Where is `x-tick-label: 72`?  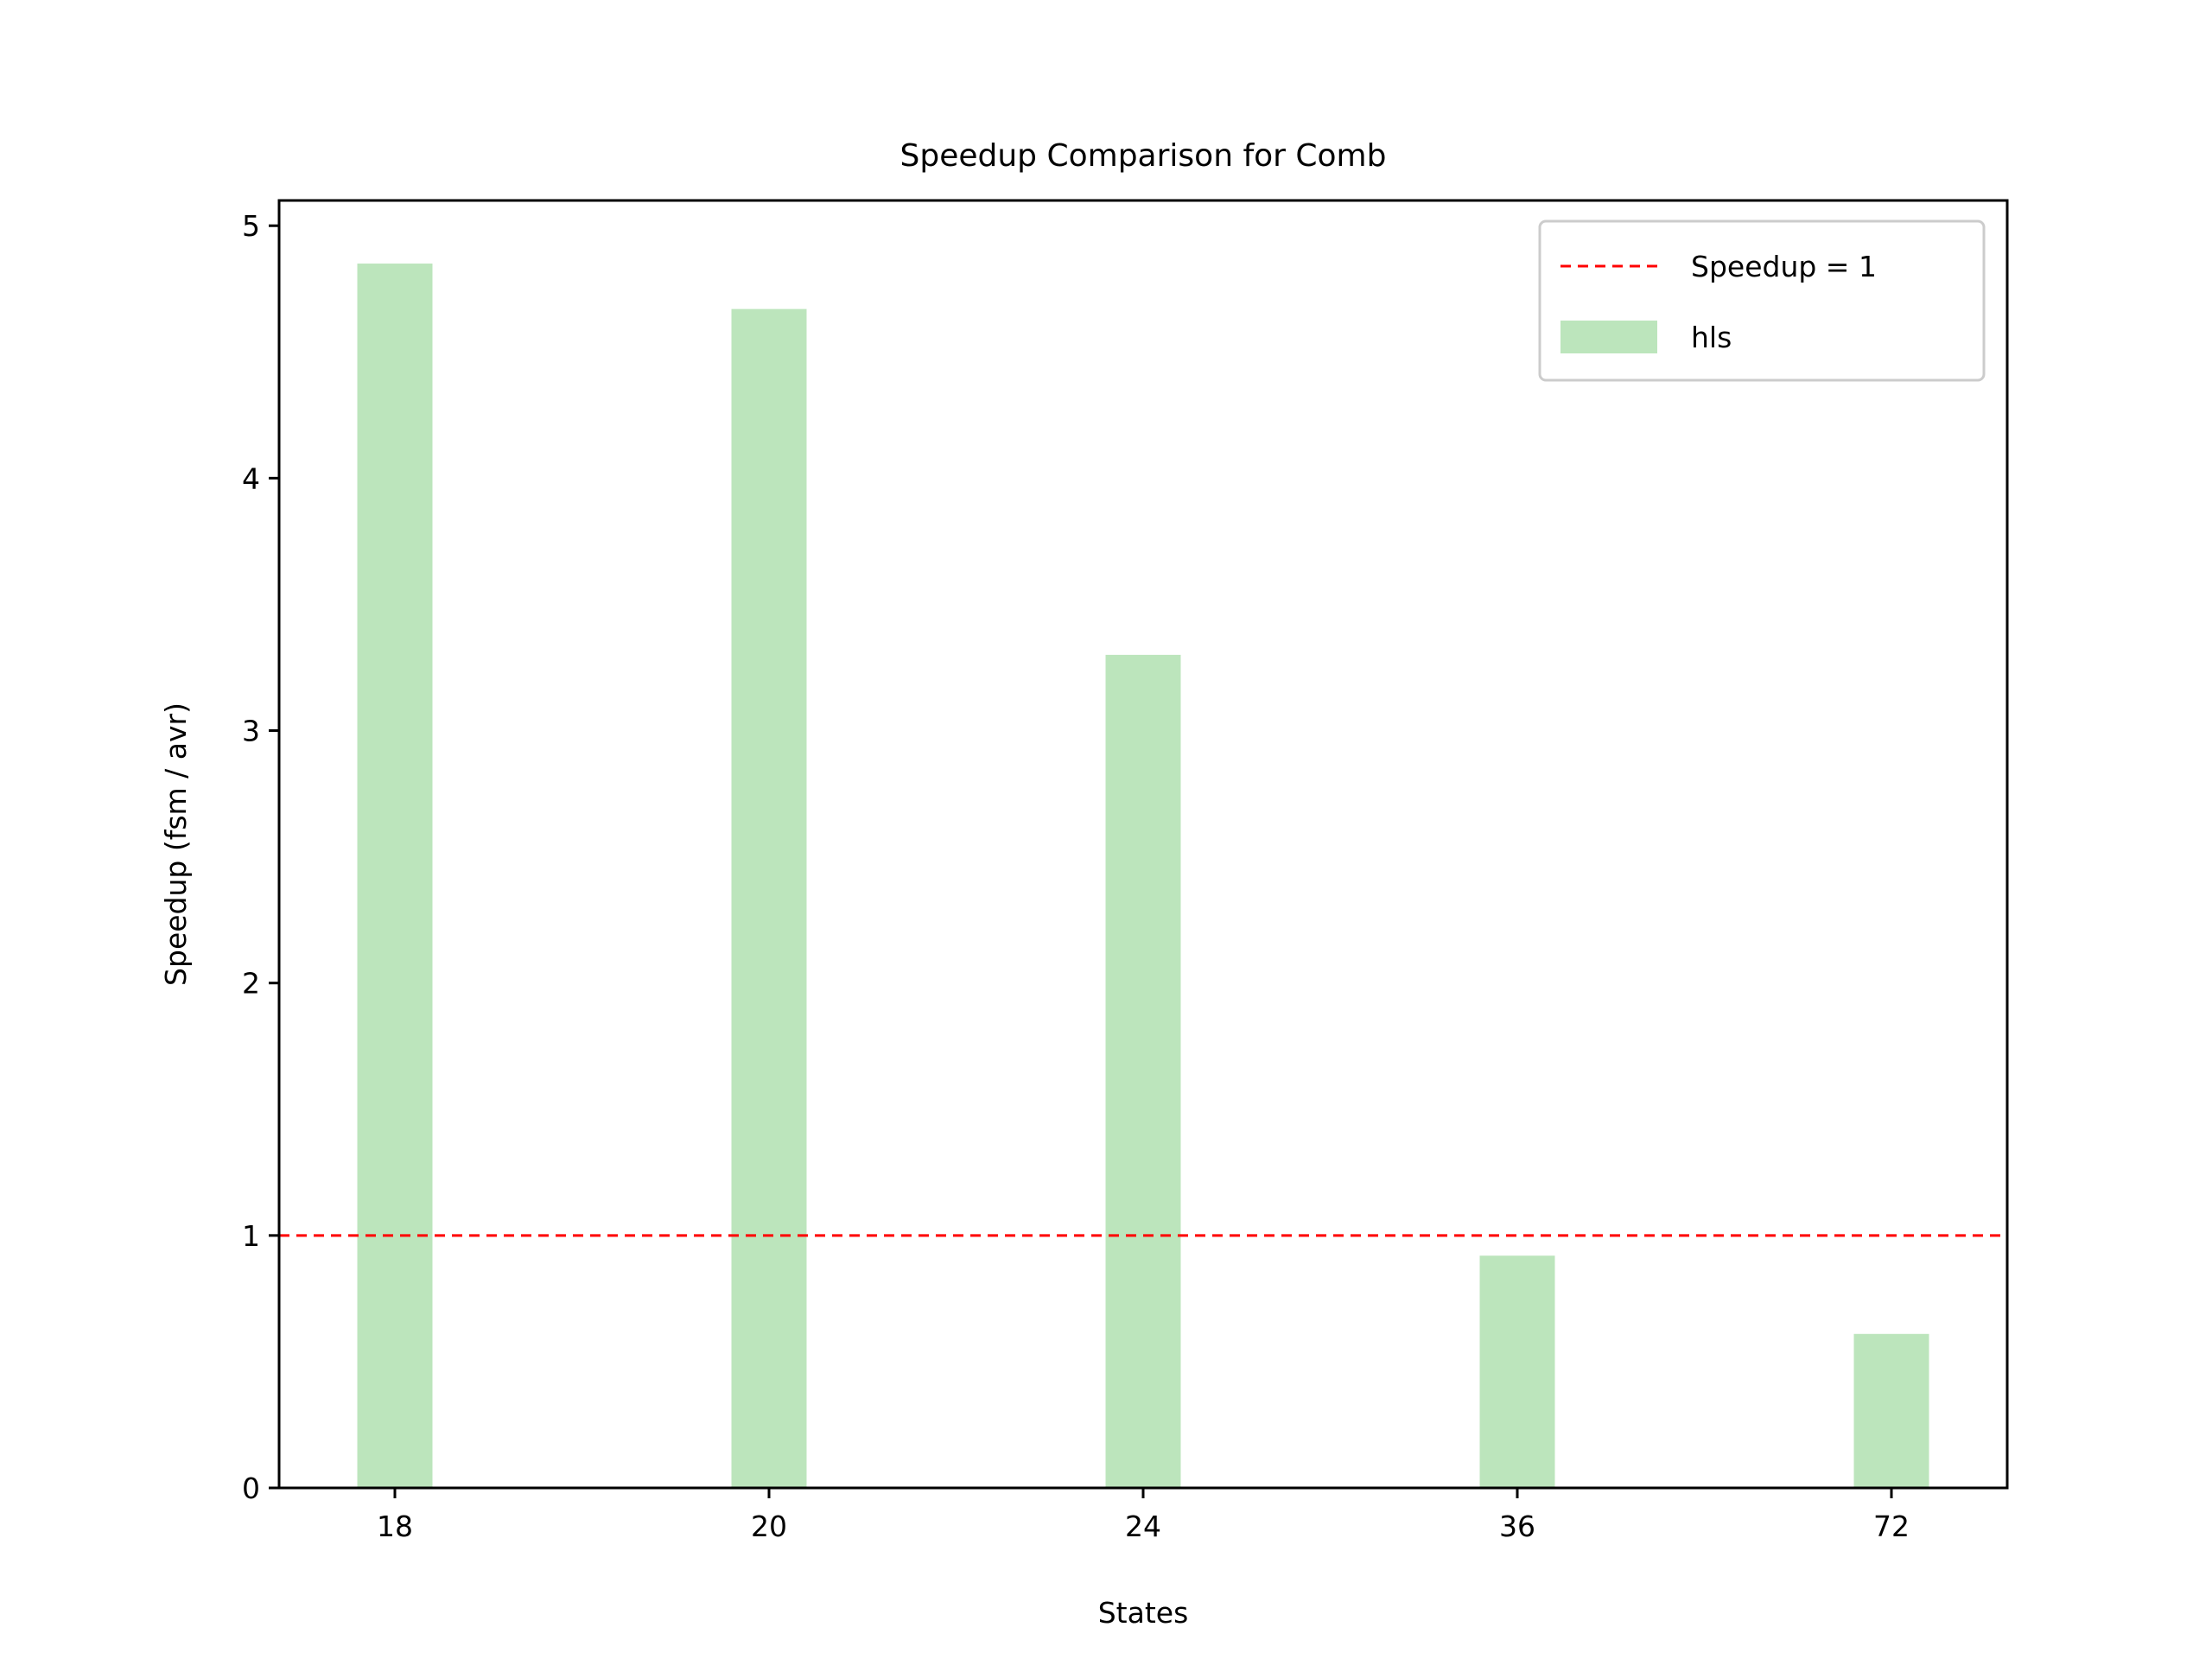
x-tick-label: 72 is located at coordinates (1891, 1526).